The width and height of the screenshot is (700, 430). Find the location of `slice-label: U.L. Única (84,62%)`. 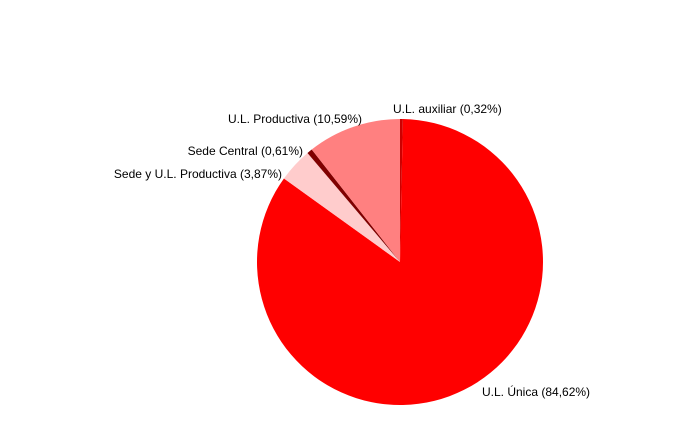

slice-label: U.L. Única (84,62%) is located at coordinates (536, 391).